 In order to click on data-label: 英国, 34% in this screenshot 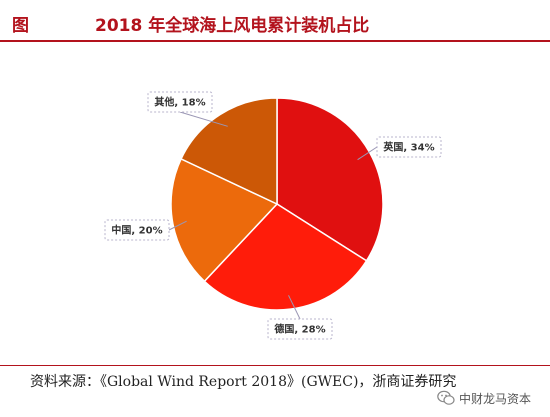, I will do `click(408, 147)`.